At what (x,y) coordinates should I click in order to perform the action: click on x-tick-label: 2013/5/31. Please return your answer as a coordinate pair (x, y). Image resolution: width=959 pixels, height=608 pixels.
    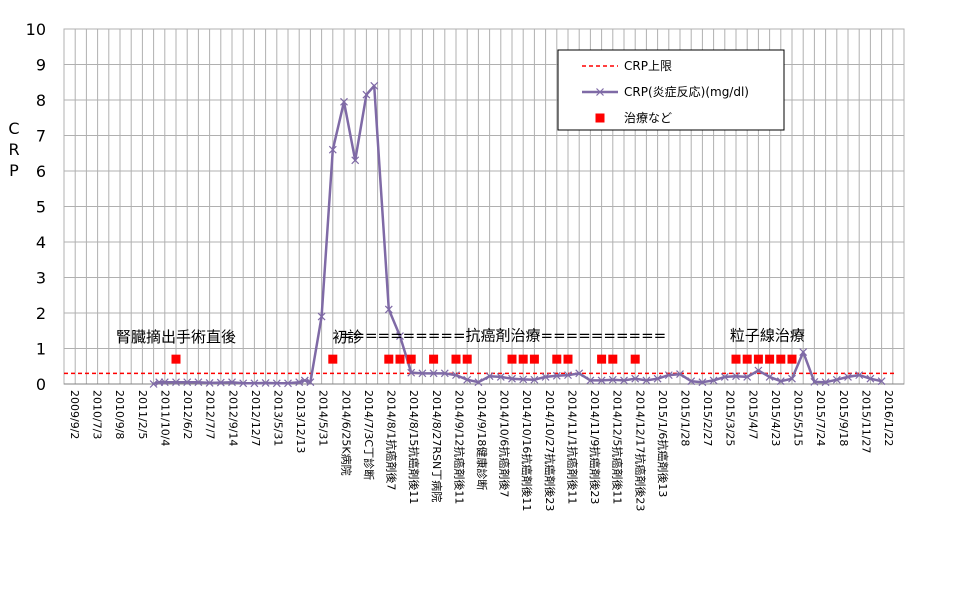
    Looking at the image, I should click on (278, 418).